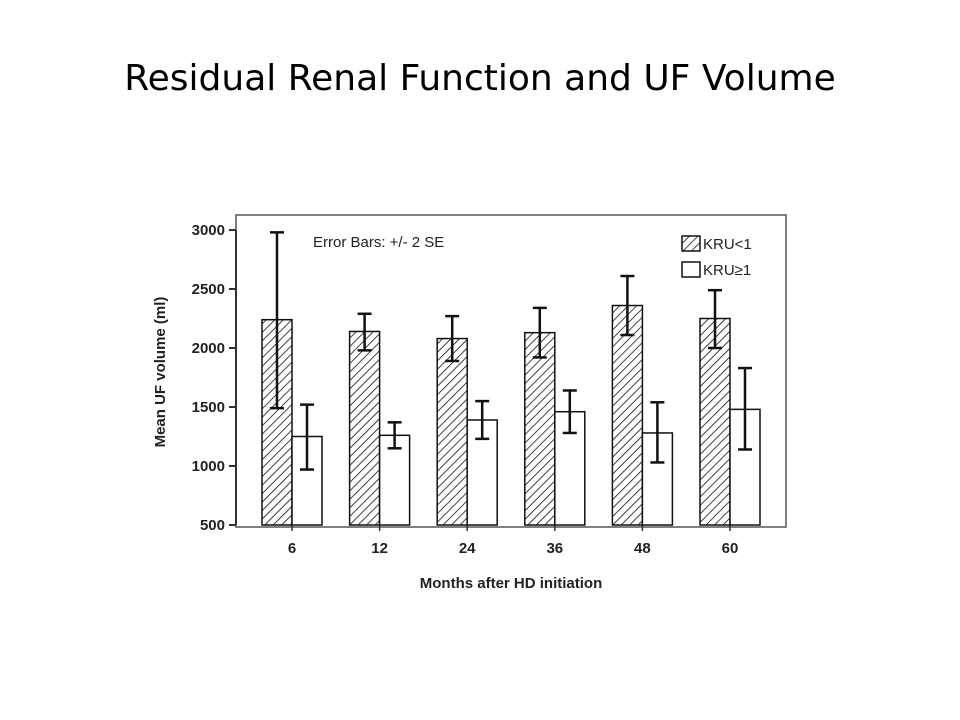 The image size is (960, 720). What do you see at coordinates (467, 548) in the screenshot?
I see `x-tick-label: 24` at bounding box center [467, 548].